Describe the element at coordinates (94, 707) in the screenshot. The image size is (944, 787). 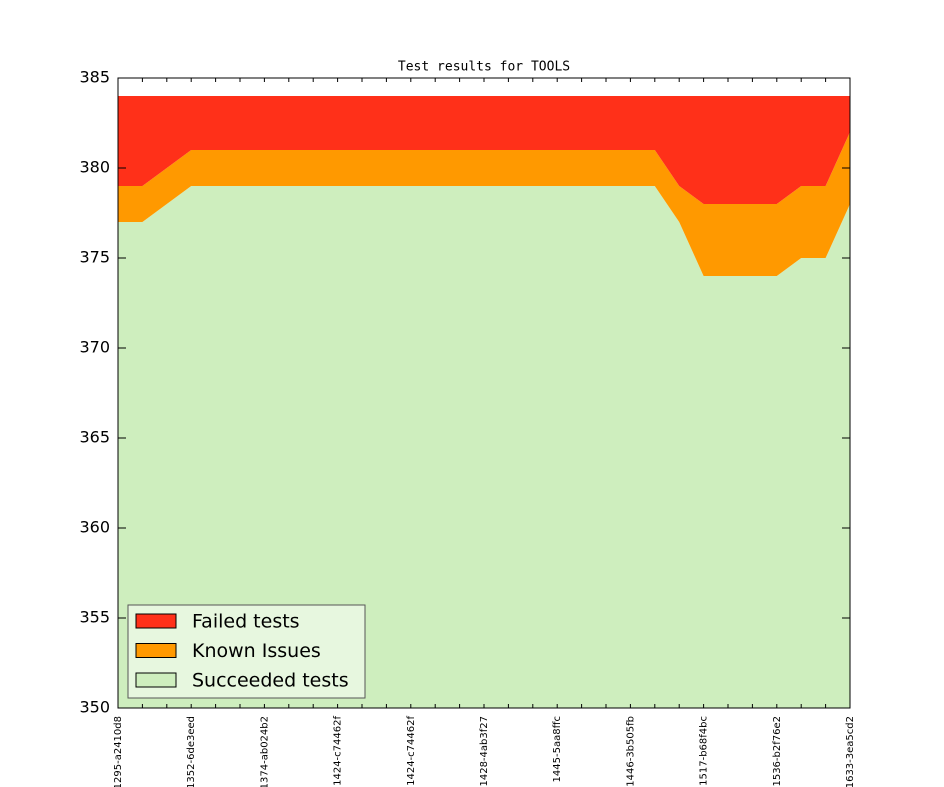
I see `y-tick-label: 350` at that location.